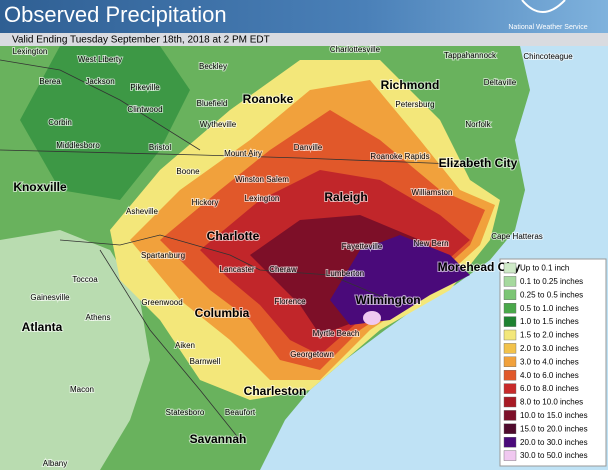  I want to click on legend-label: 30.0 to 50.0 inches, so click(554, 455).